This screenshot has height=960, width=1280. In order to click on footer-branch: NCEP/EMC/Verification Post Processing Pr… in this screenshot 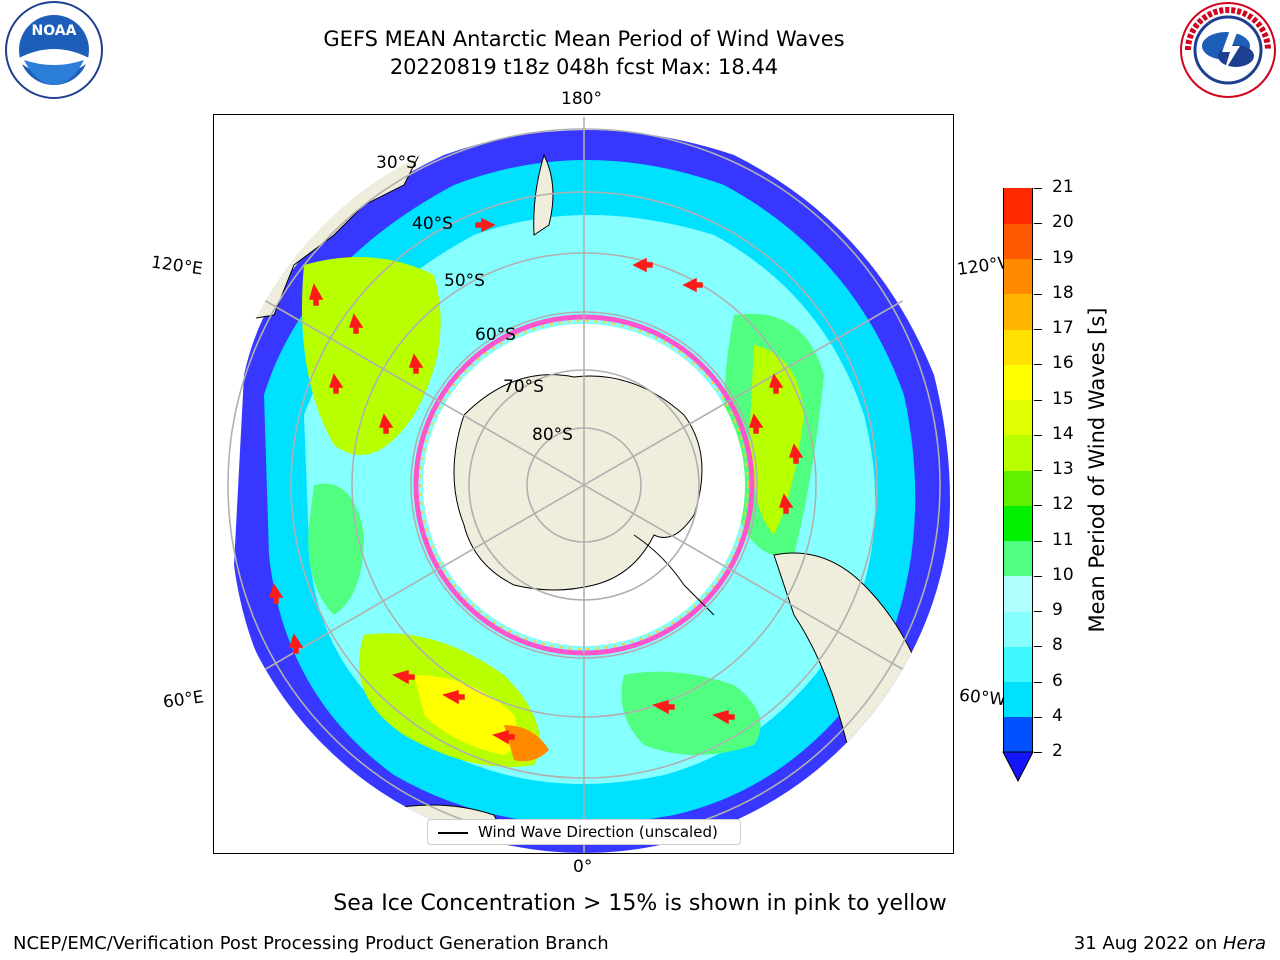, I will do `click(311, 943)`.